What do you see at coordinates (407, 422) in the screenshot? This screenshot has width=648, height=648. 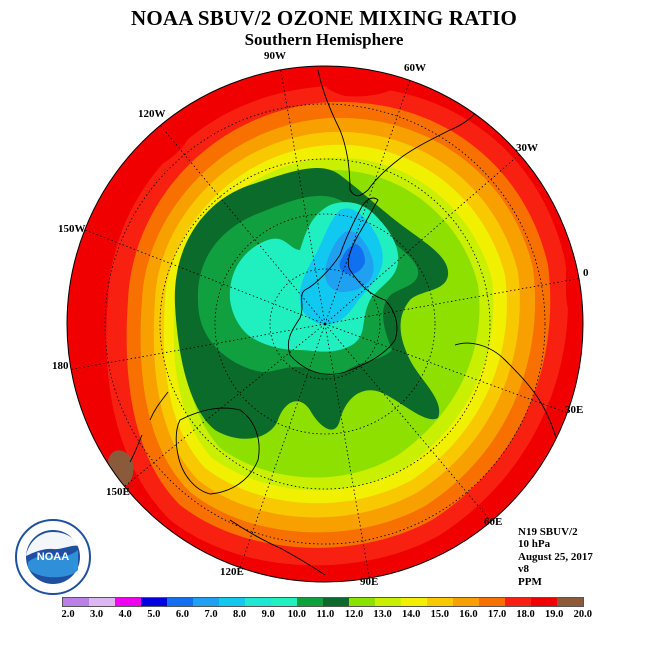 I see `meridian-60e` at bounding box center [407, 422].